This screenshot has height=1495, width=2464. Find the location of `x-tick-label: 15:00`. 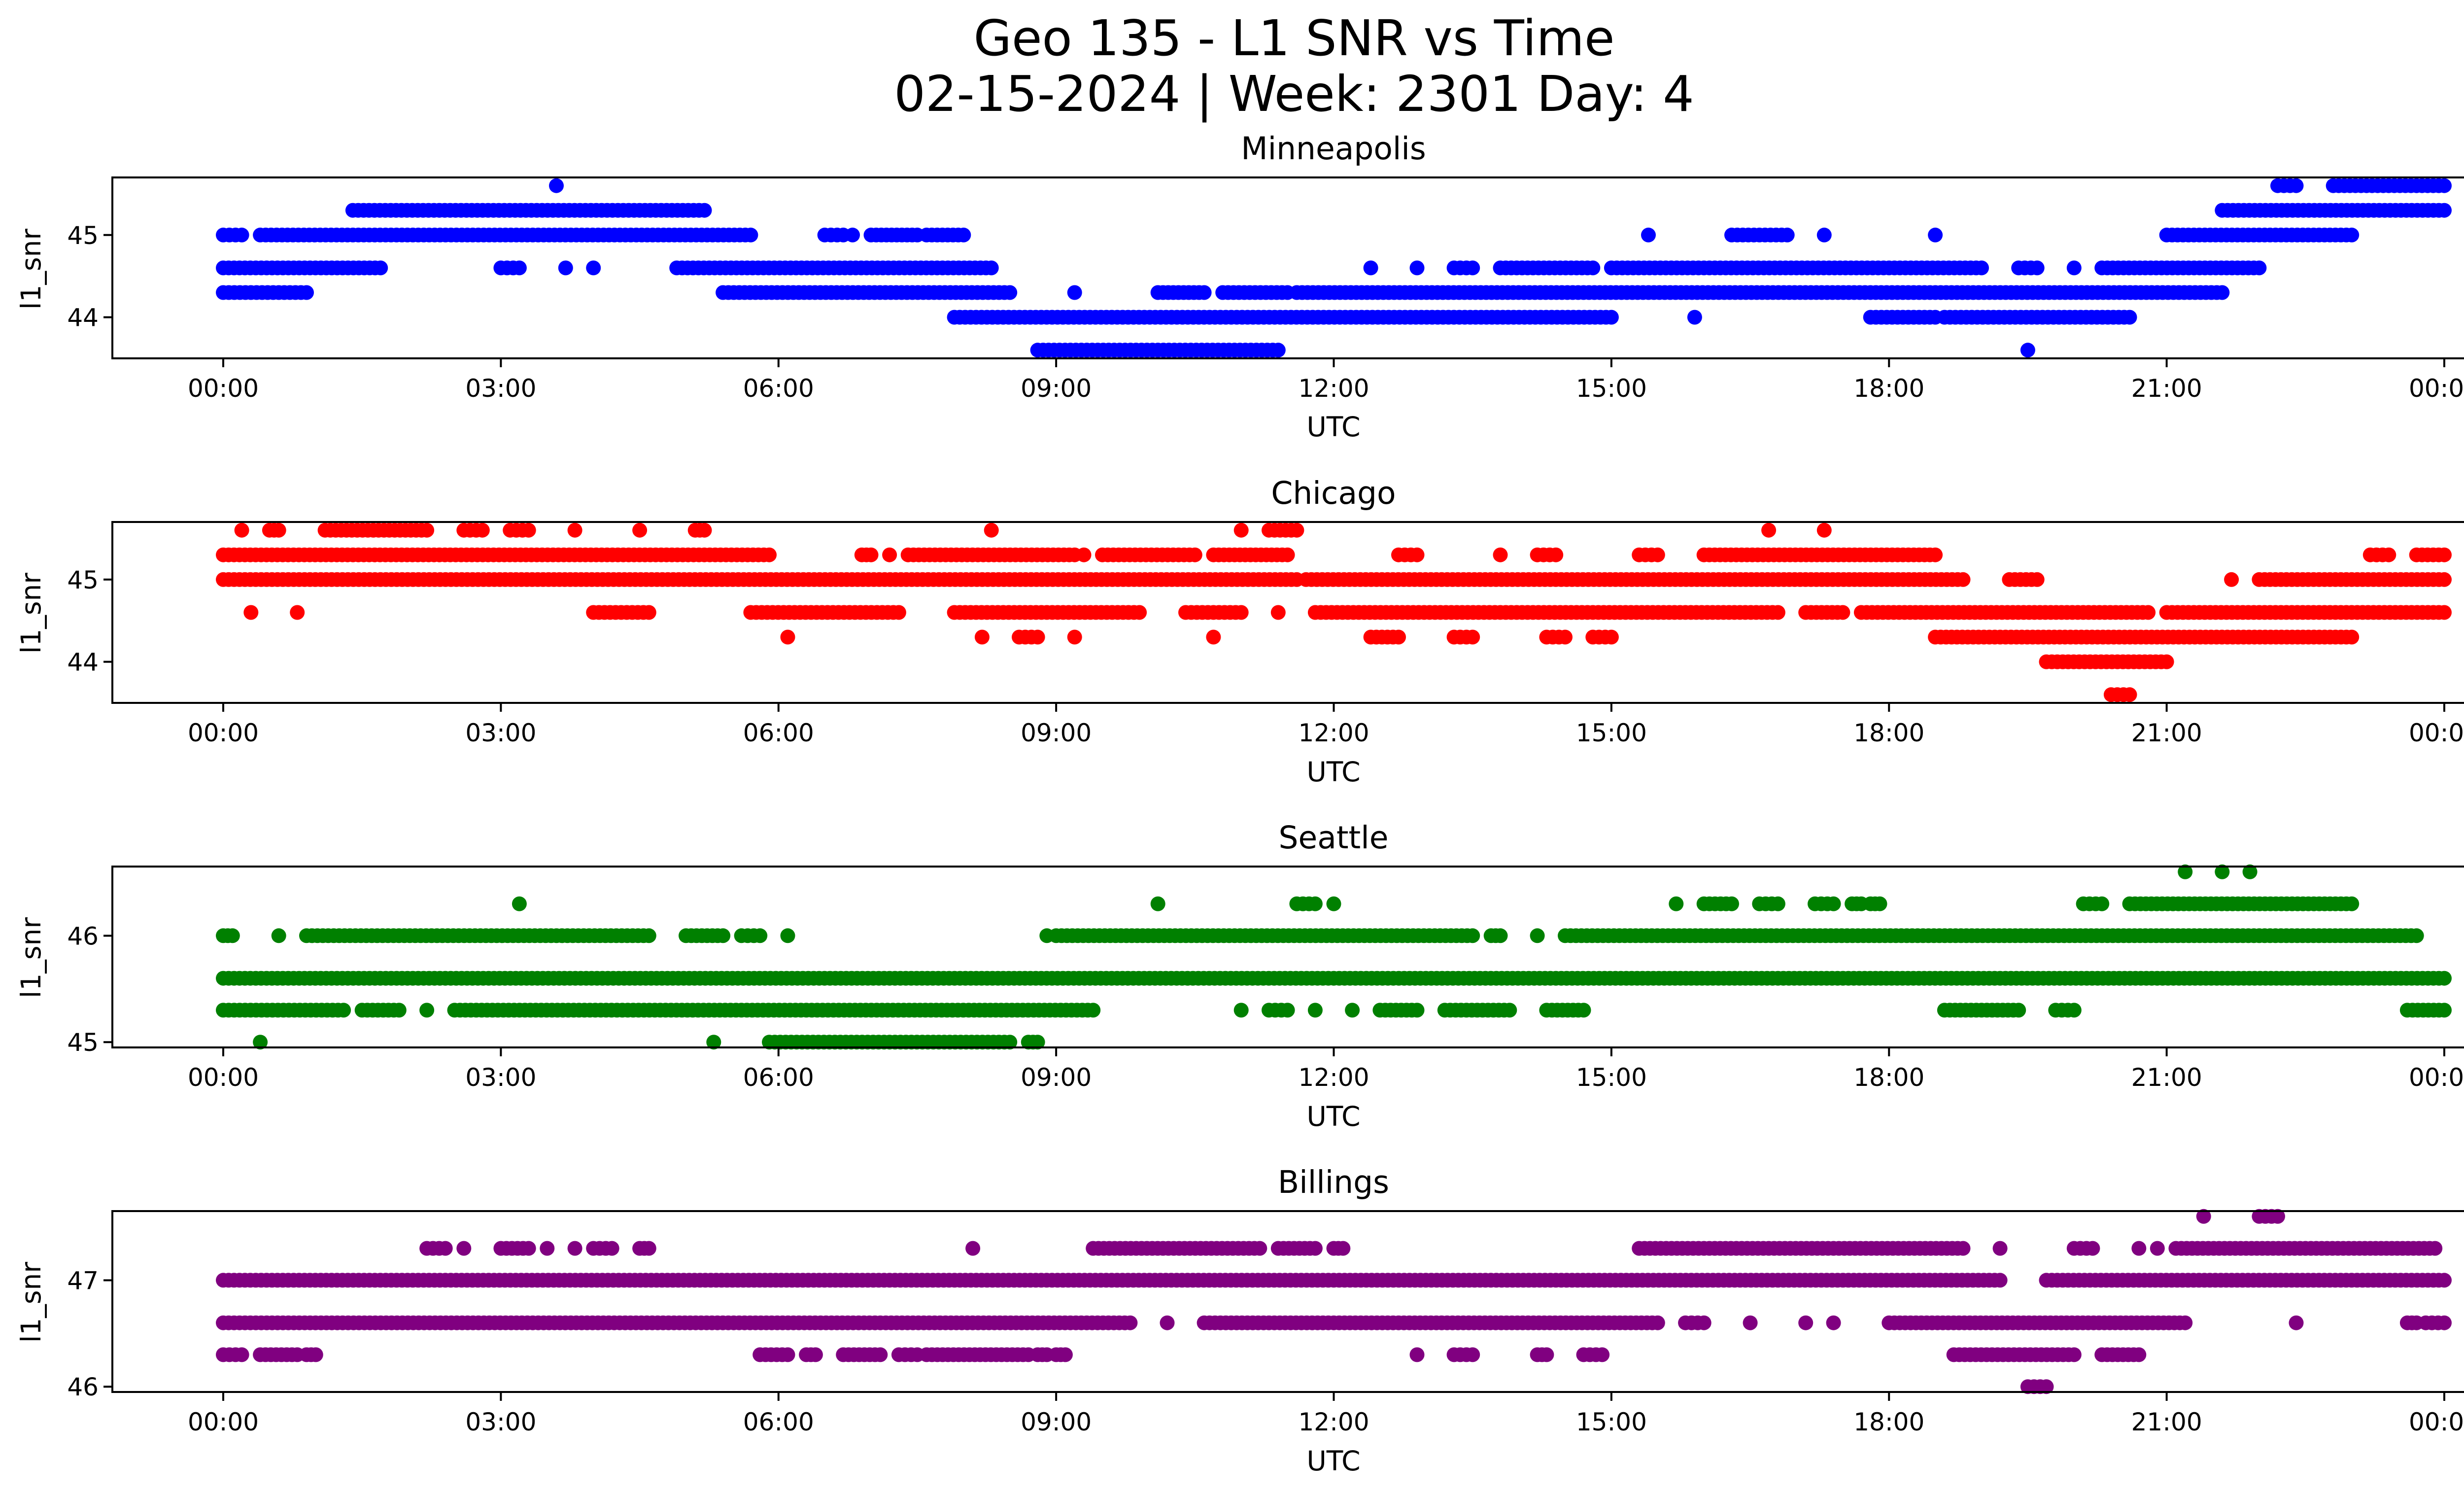

x-tick-label: 15:00 is located at coordinates (1611, 1422).